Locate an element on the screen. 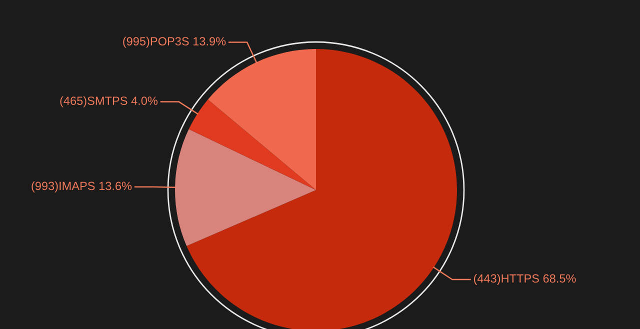 Image resolution: width=640 pixels, height=329 pixels. slice-label: (465)SMTPS 4.0% is located at coordinates (109, 102).